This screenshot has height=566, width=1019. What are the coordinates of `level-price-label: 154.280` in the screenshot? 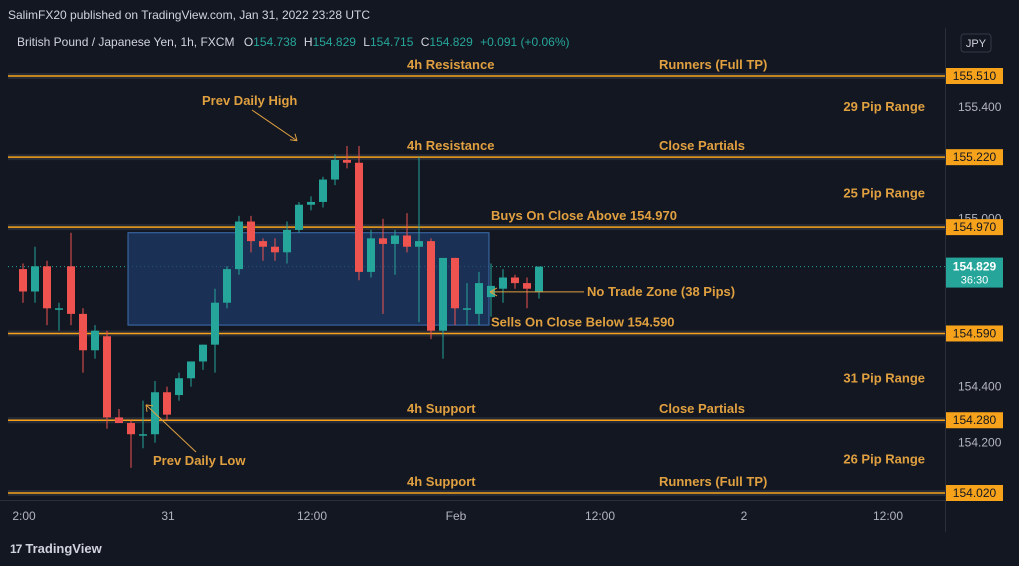 It's located at (975, 420).